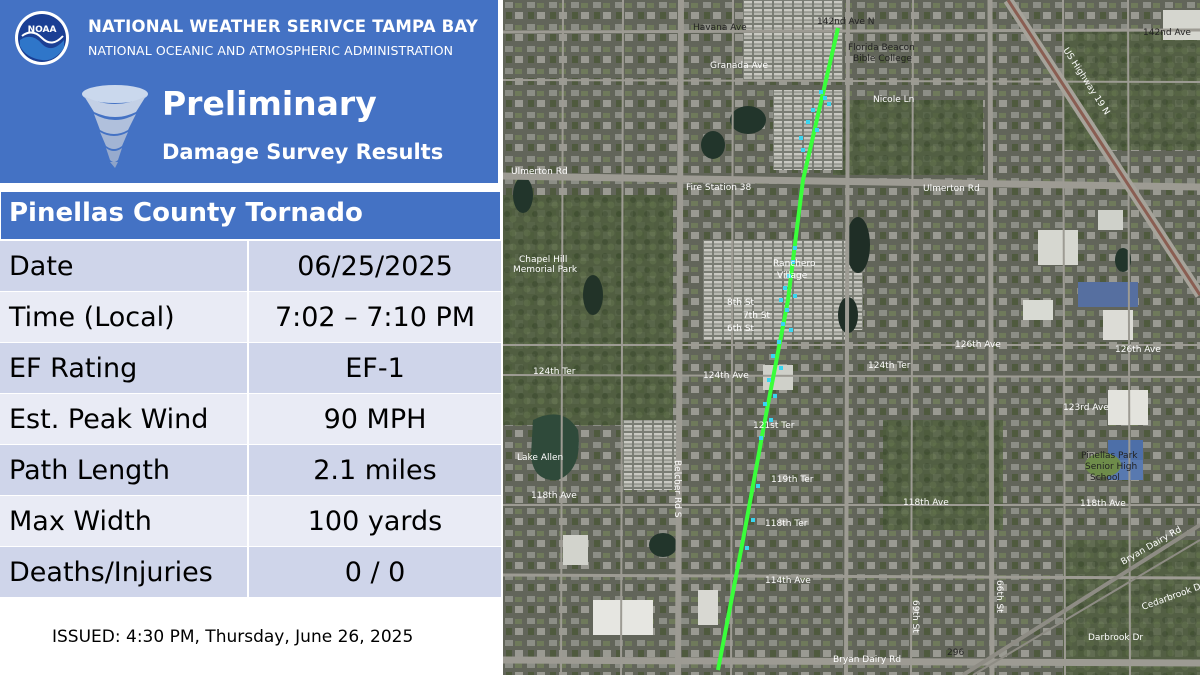 The width and height of the screenshot is (1200, 675). Describe the element at coordinates (889, 366) in the screenshot. I see `label-124th-ter: 124th Ter` at that location.